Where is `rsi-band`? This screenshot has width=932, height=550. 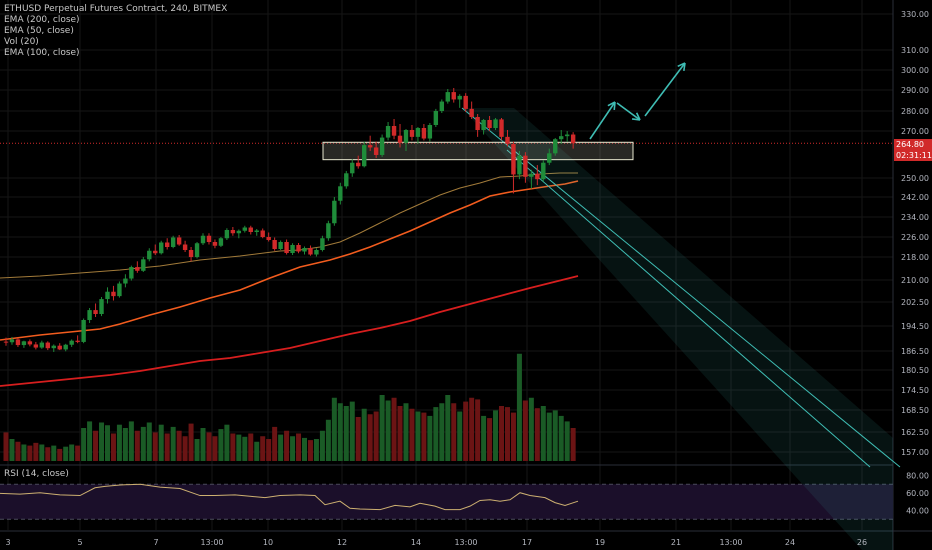
rsi-band is located at coordinates (446, 501).